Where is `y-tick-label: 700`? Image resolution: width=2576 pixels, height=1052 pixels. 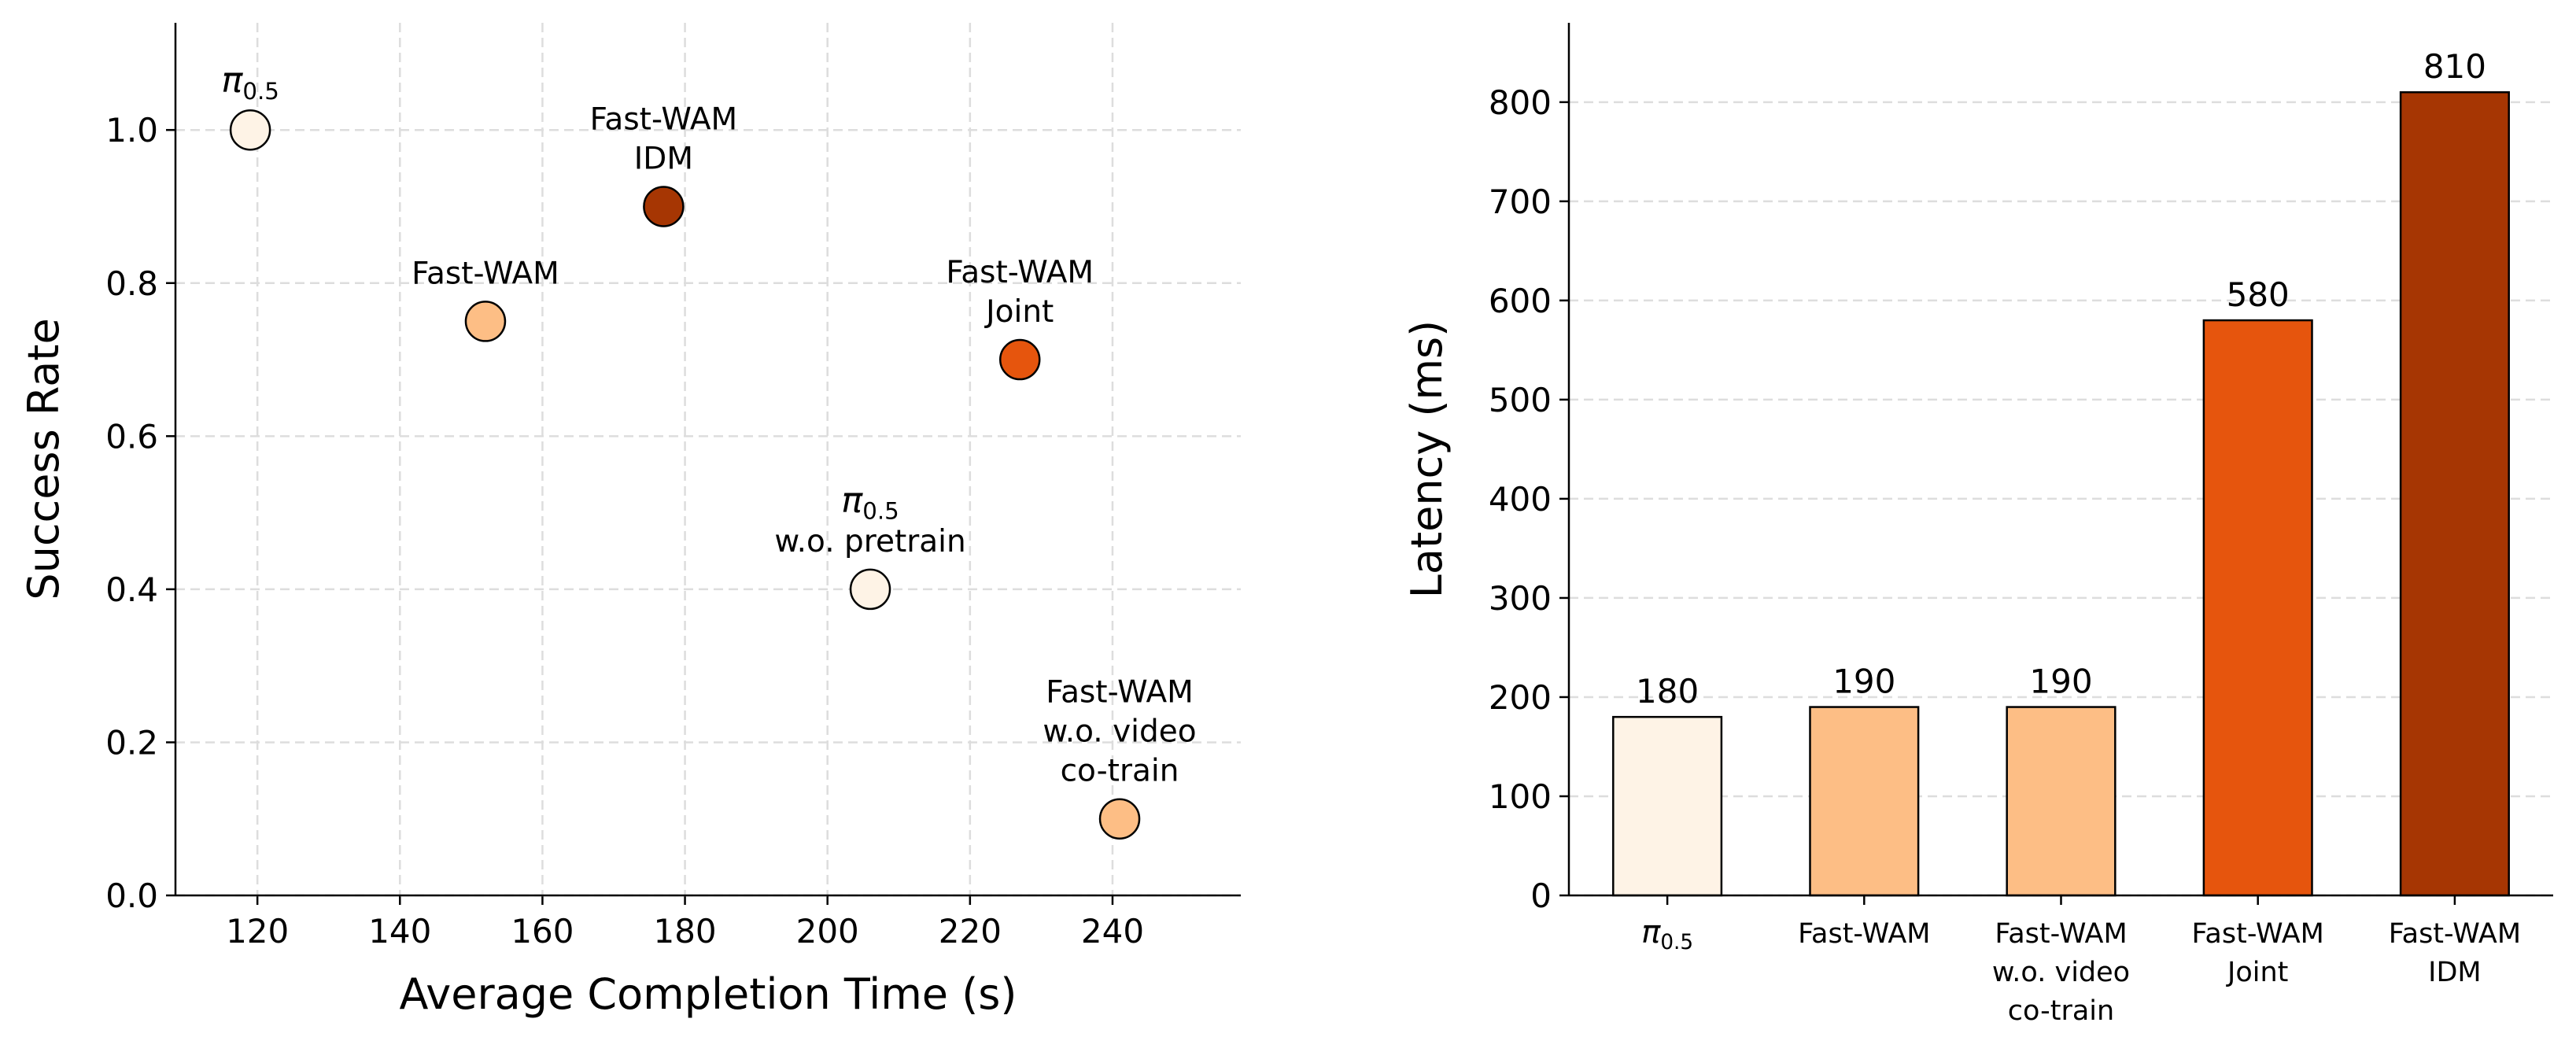
y-tick-label: 700 is located at coordinates (1520, 202).